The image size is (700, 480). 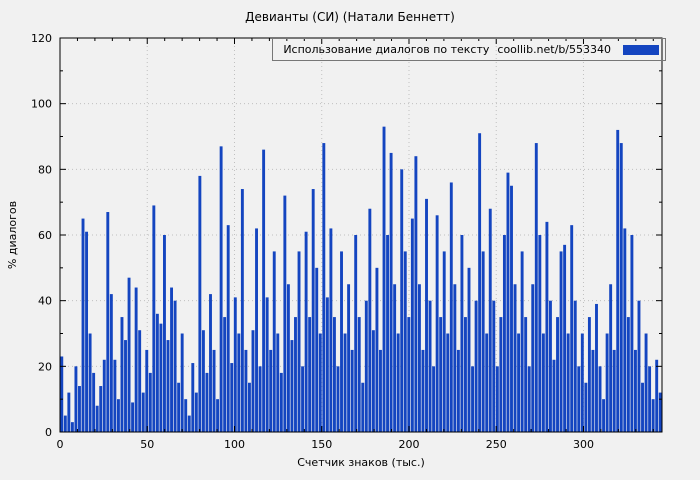 I want to click on x-tick-label: 100, so click(x=234, y=444).